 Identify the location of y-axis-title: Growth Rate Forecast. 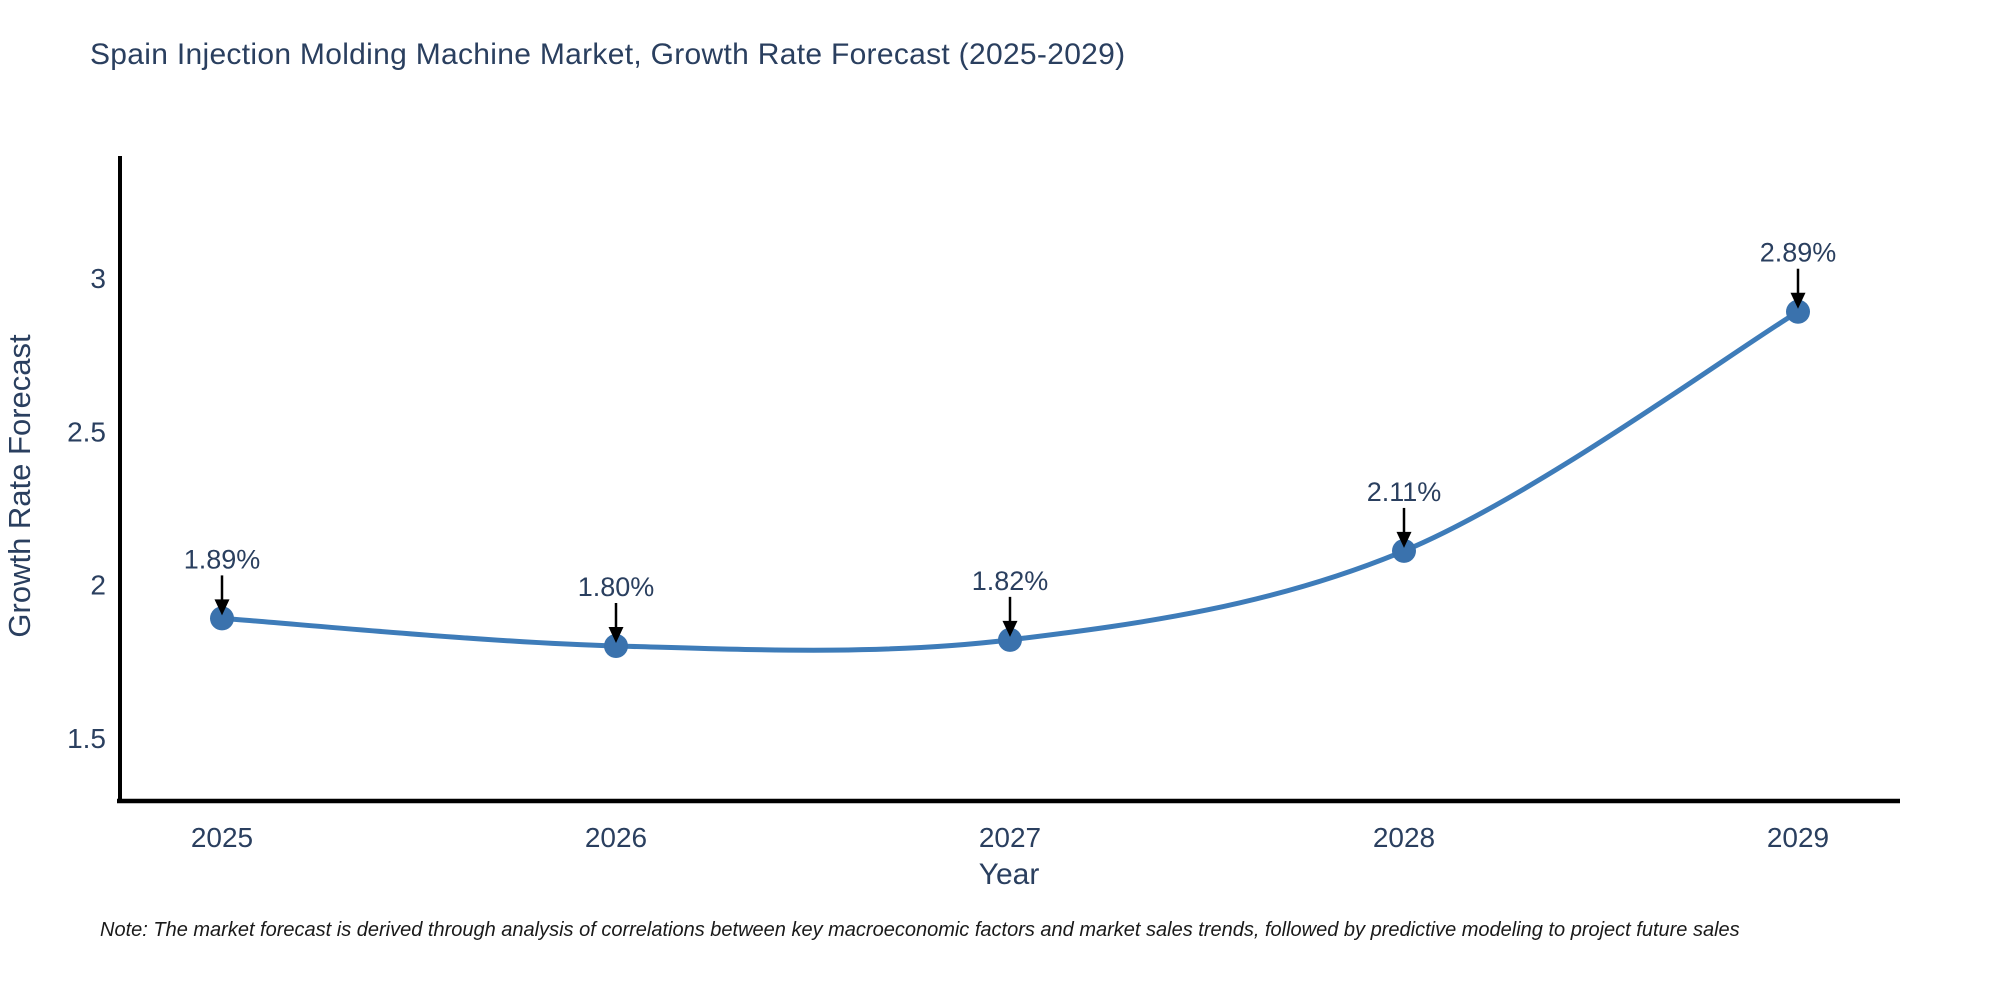
(19, 486).